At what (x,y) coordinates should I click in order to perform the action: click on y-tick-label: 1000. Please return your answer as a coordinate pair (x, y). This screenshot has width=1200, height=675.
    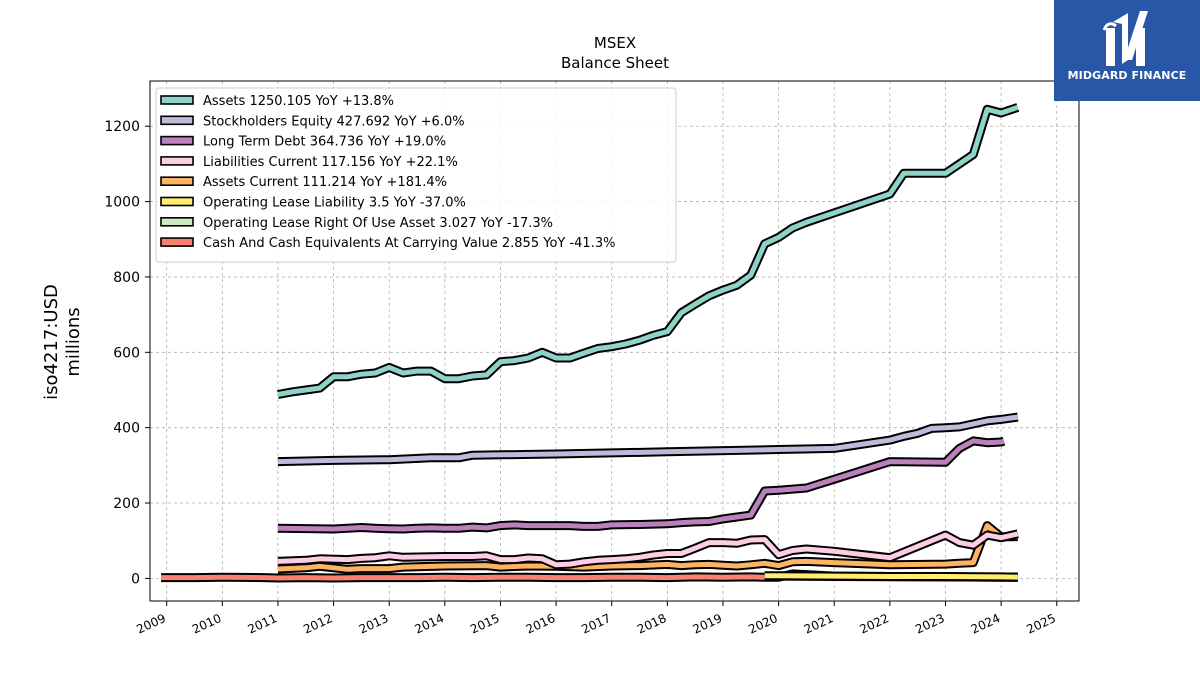
    Looking at the image, I should click on (122, 203).